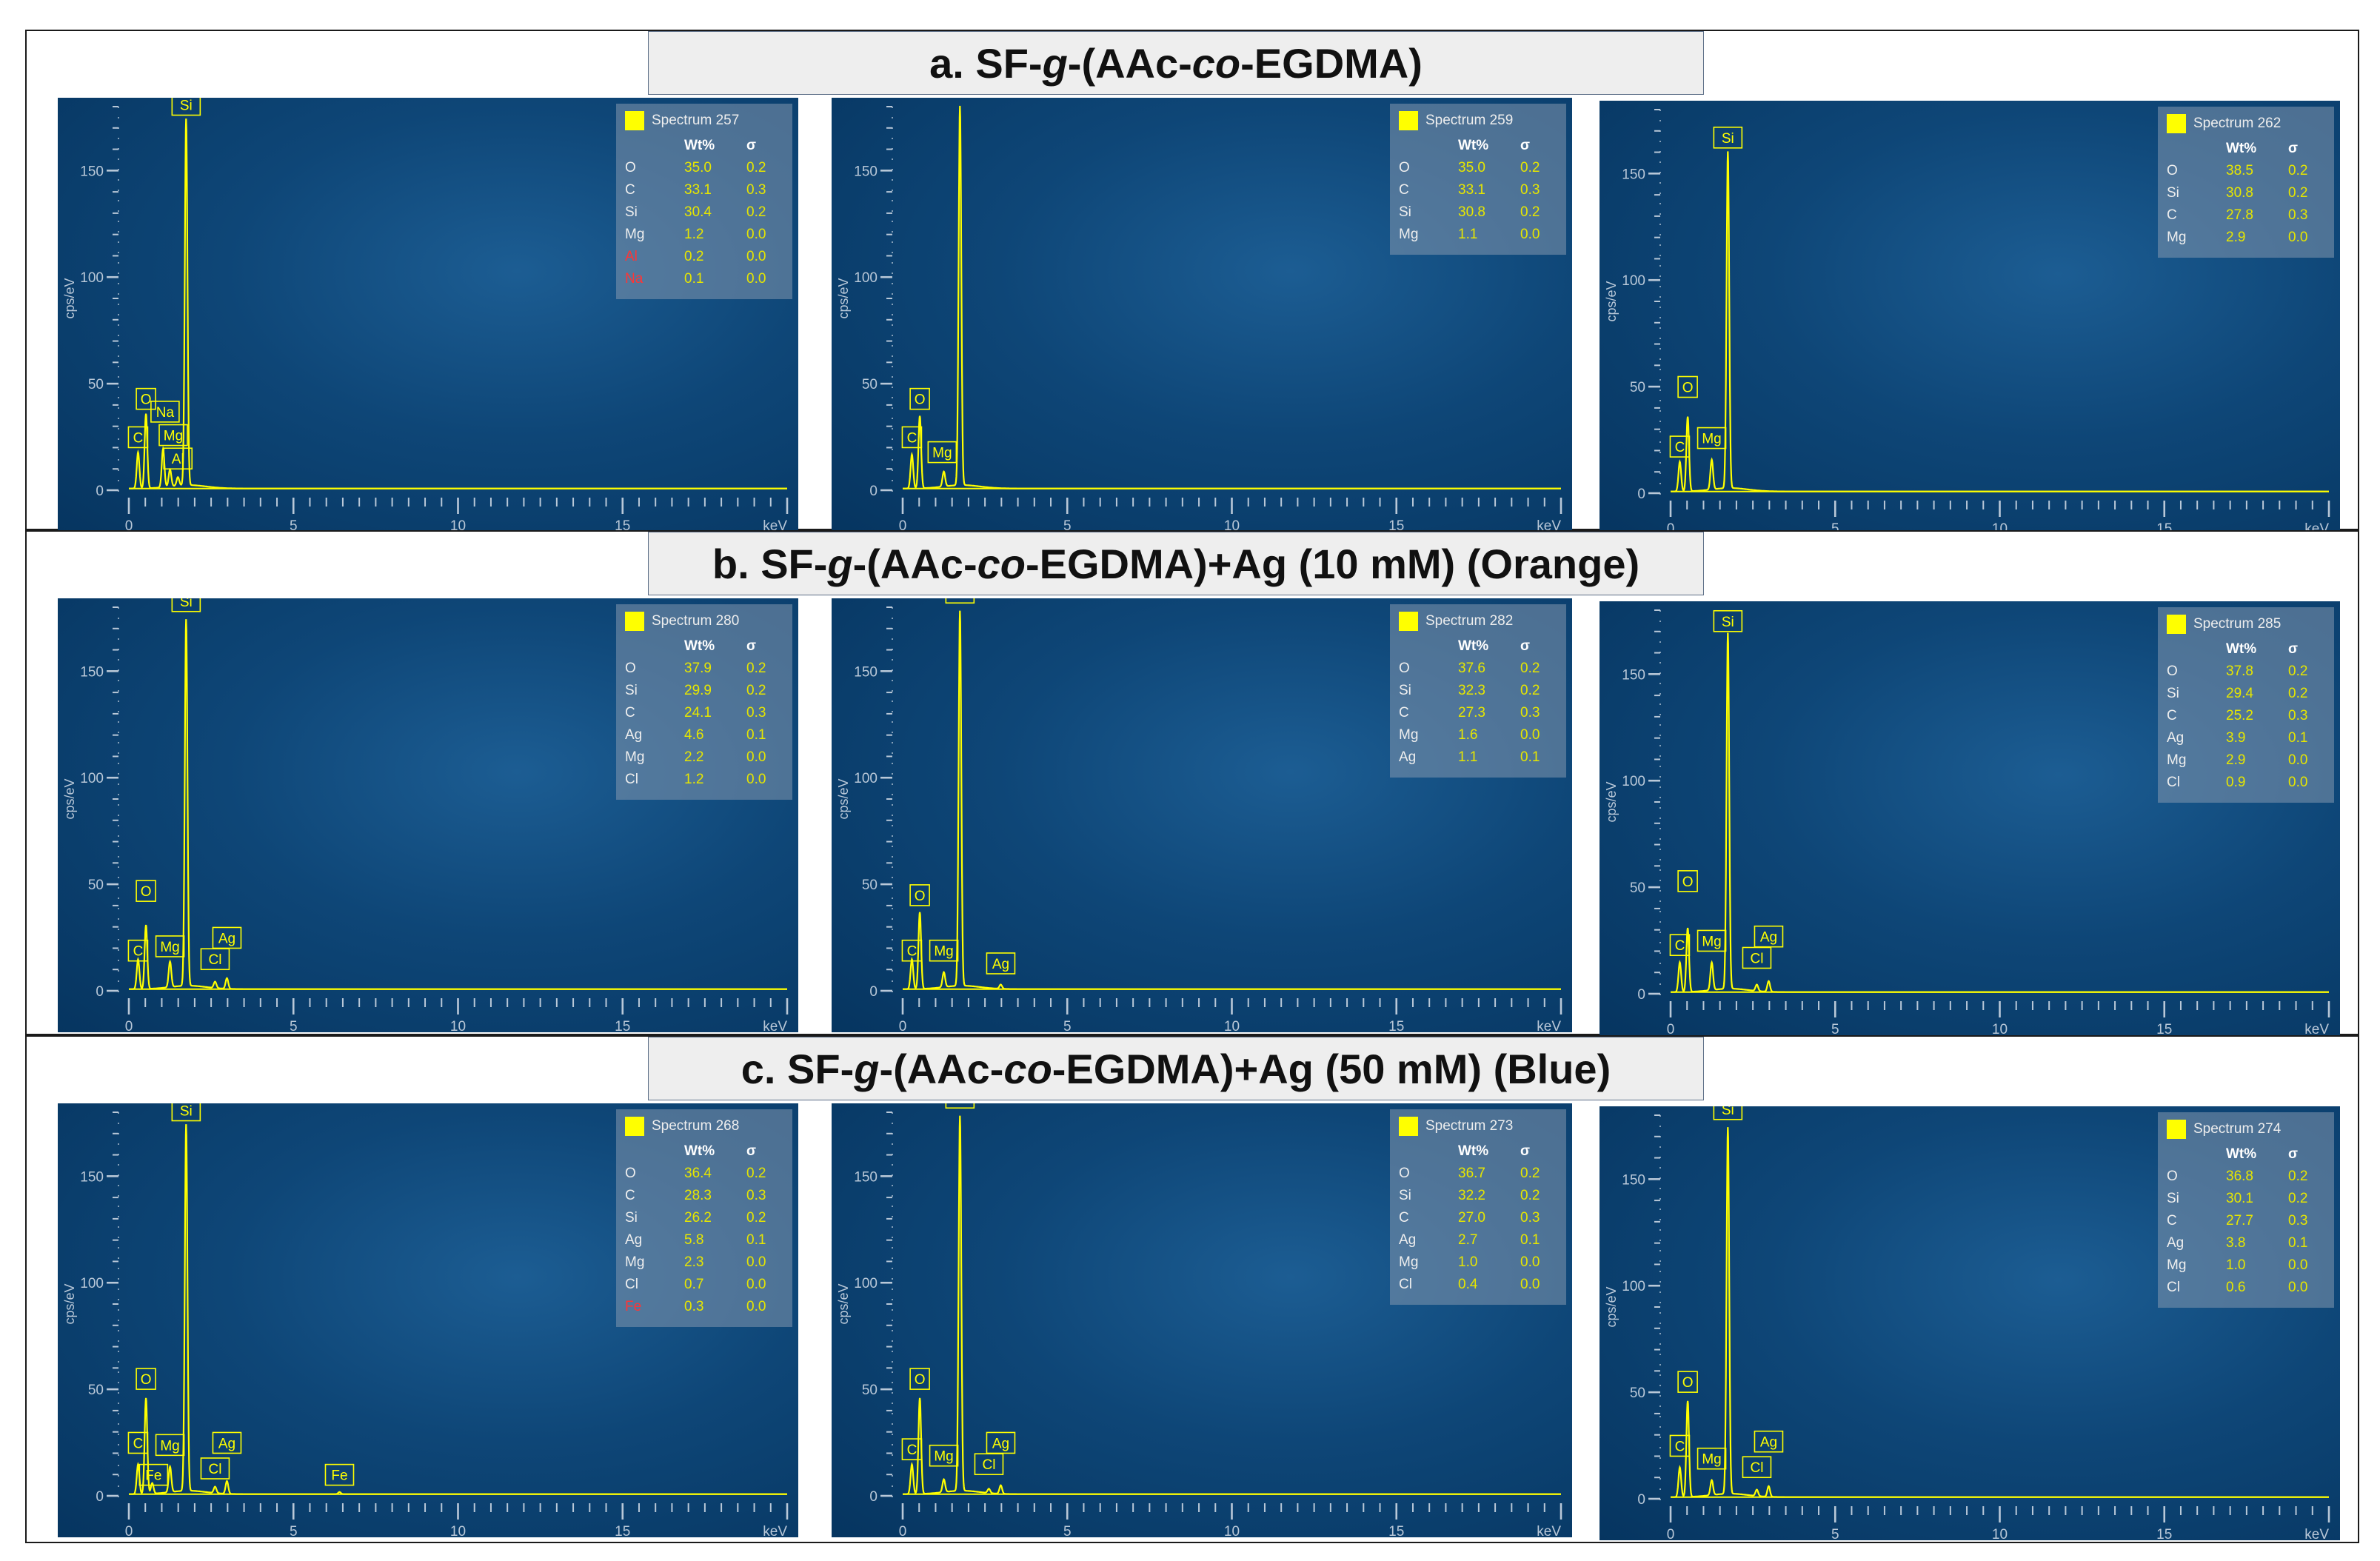 Image resolution: width=2380 pixels, height=1561 pixels. I want to click on legend-row: Ag 5.8 0.1, so click(704, 1240).